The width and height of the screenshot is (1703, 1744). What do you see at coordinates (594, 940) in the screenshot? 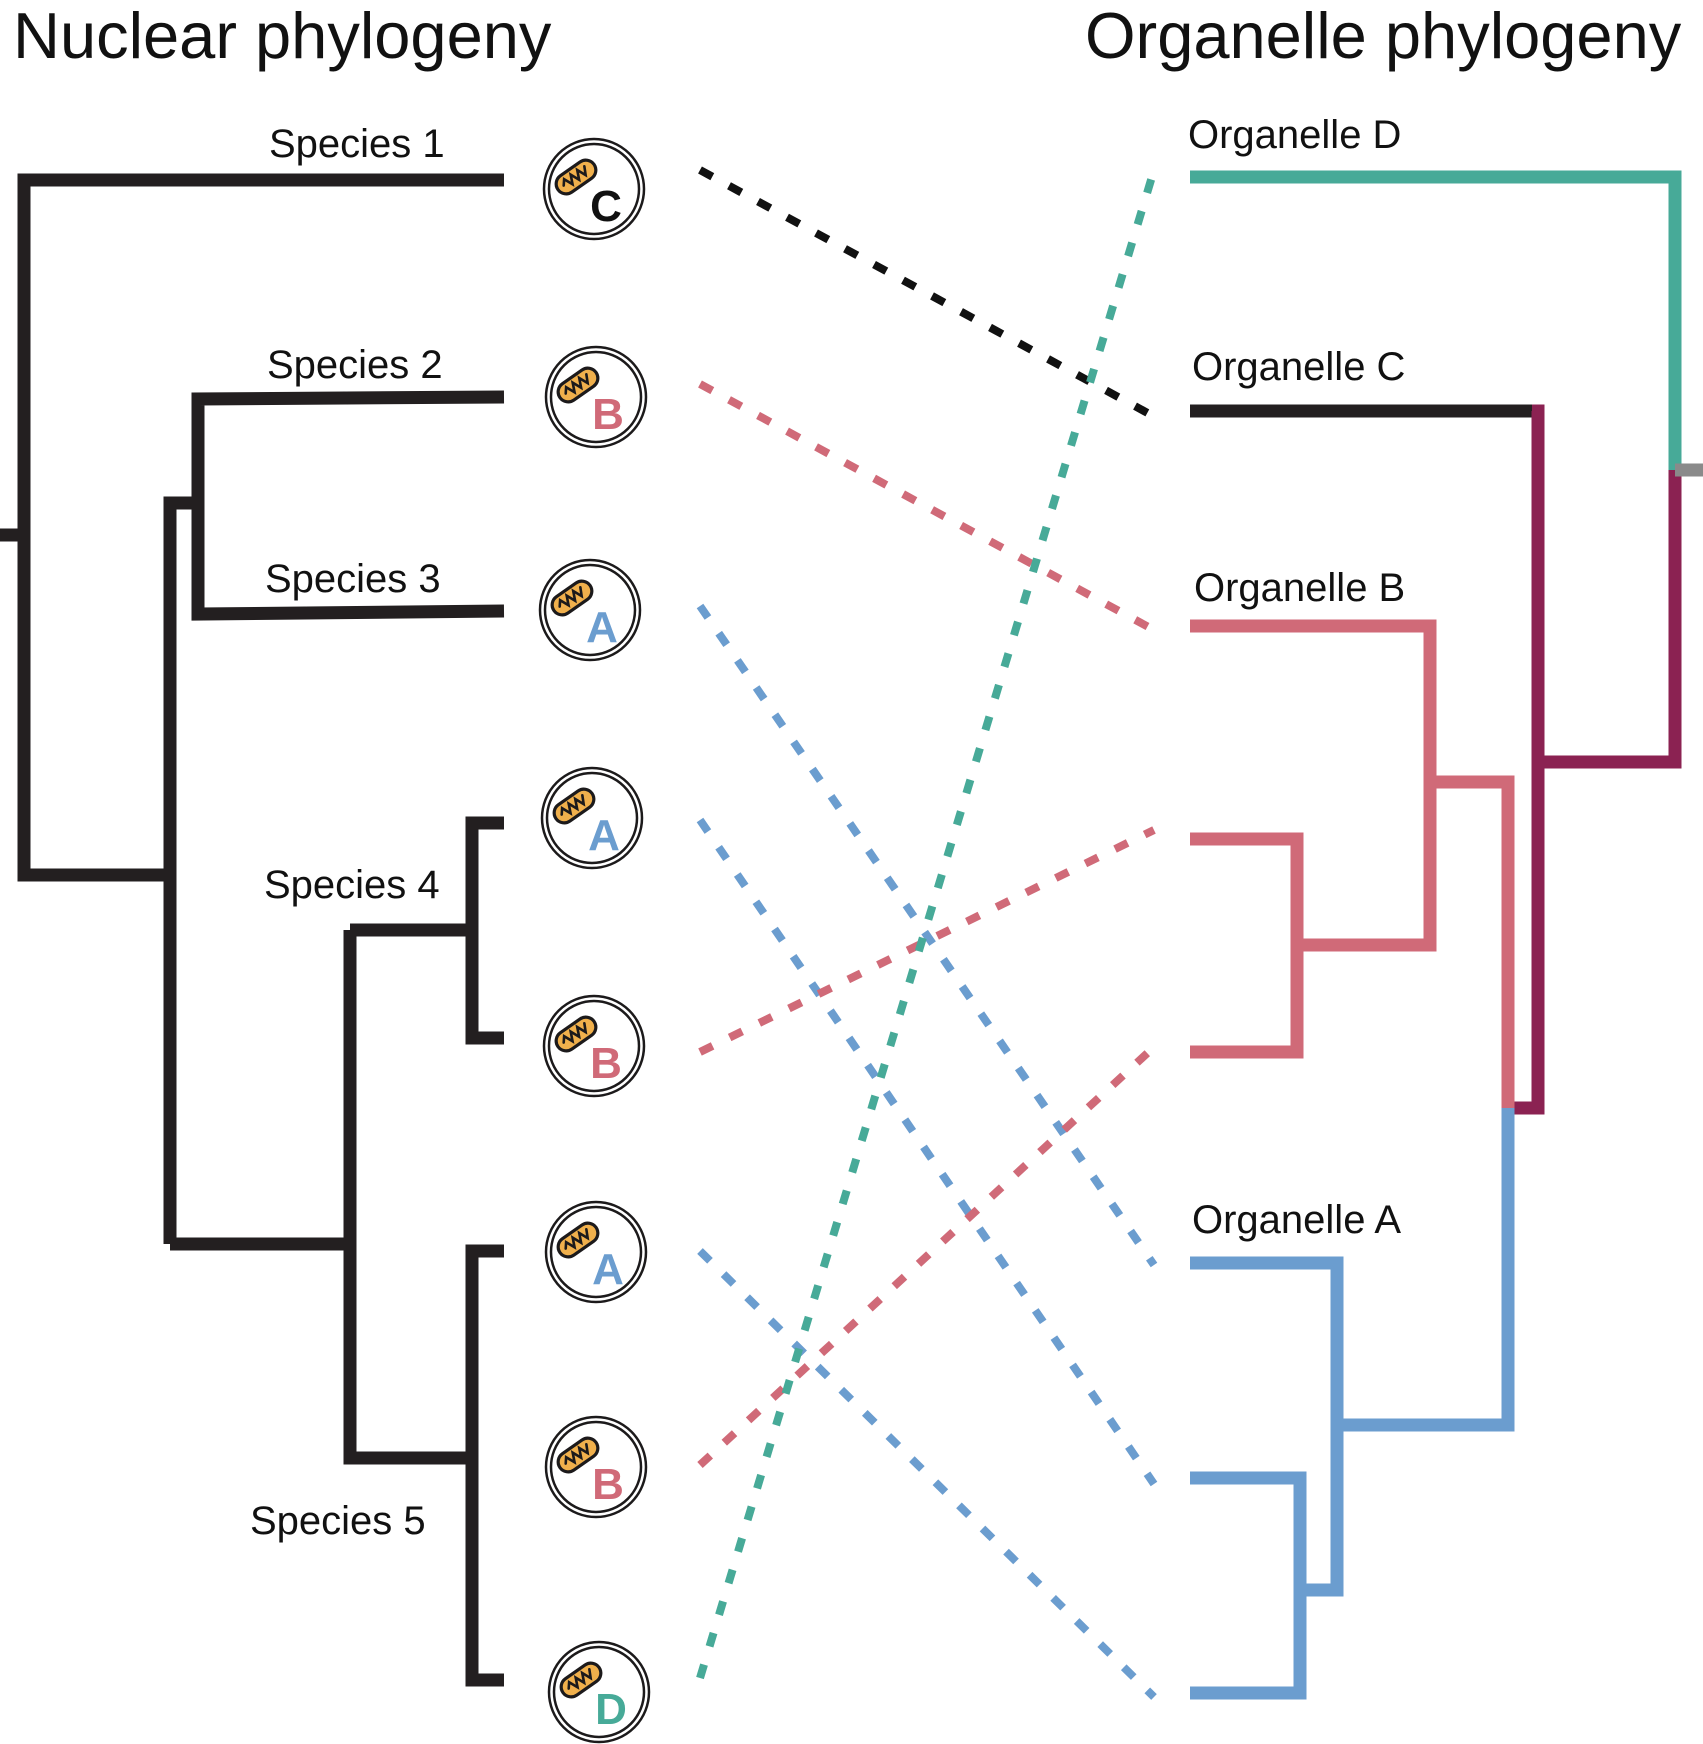
I see `mitochondria-column: C B A A B A B D` at bounding box center [594, 940].